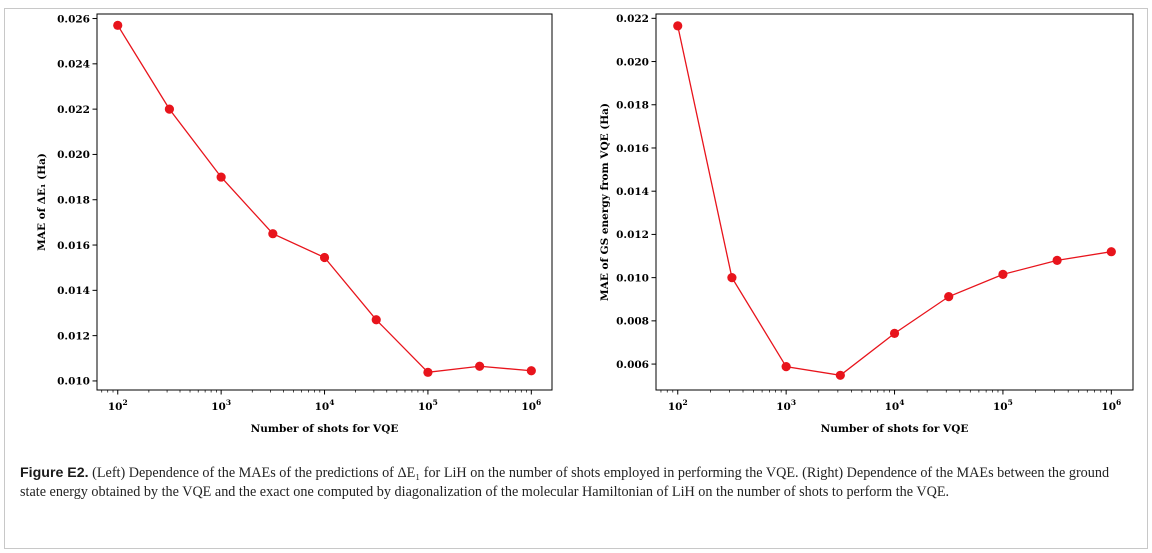  I want to click on y-tick-label: 0.024, so click(73, 65).